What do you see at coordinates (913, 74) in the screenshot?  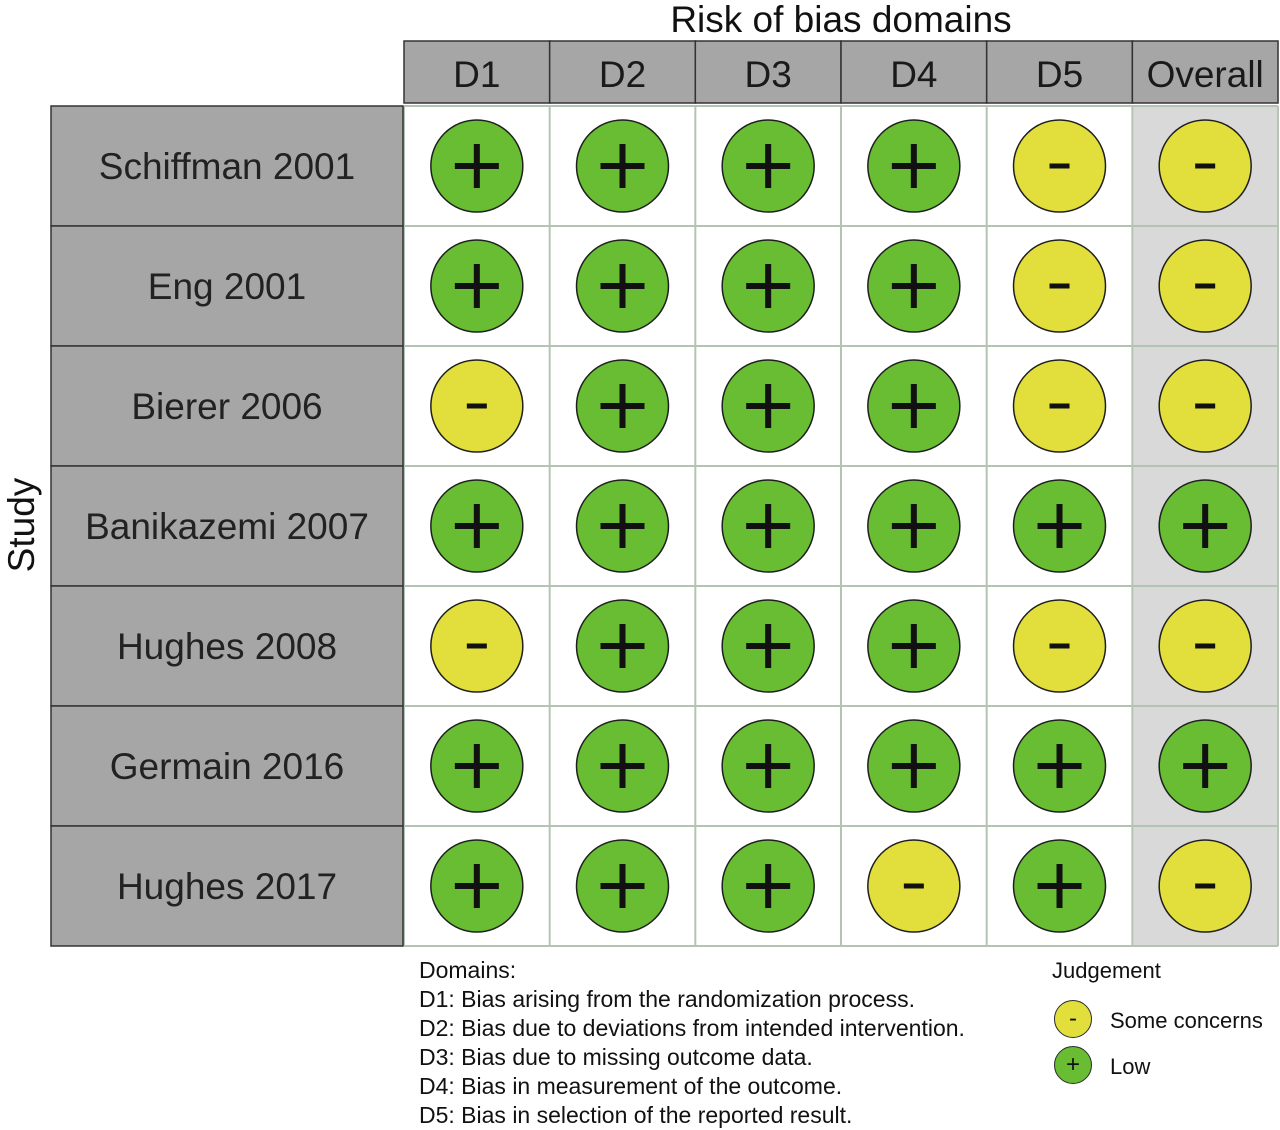 I see `column-header-label: D4` at bounding box center [913, 74].